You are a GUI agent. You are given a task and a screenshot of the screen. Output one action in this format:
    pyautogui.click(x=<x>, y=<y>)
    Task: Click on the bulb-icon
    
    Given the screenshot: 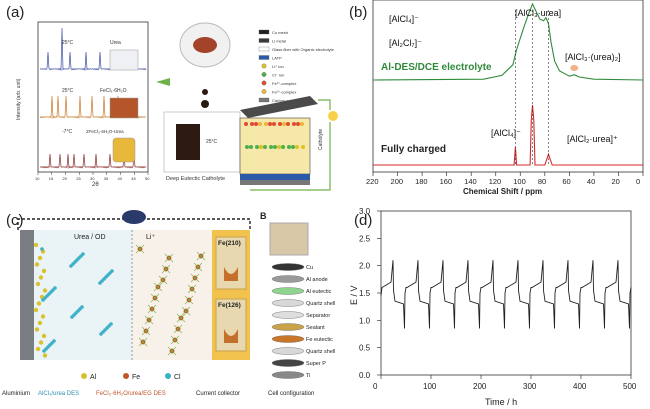 What is the action you would take?
    pyautogui.click(x=333, y=116)
    